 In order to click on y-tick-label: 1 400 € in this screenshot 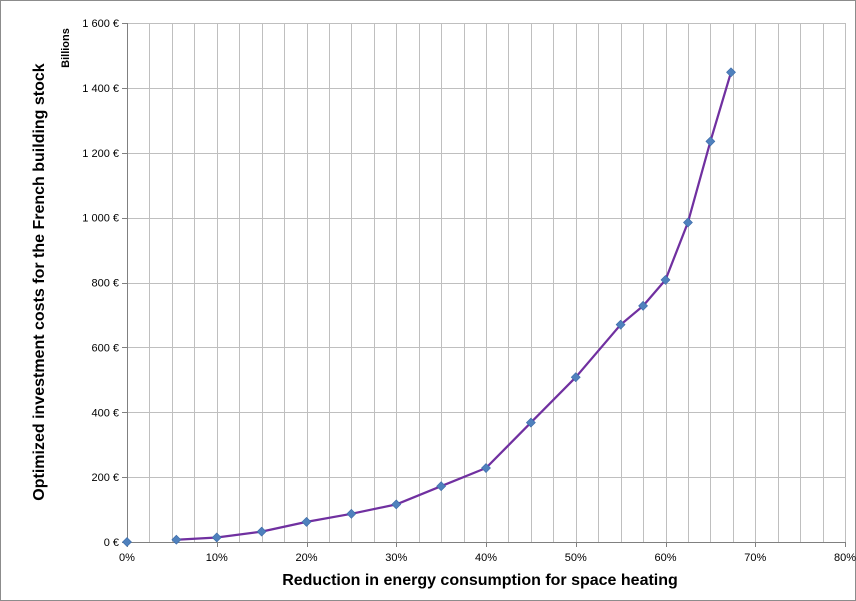, I will do `click(100, 89)`.